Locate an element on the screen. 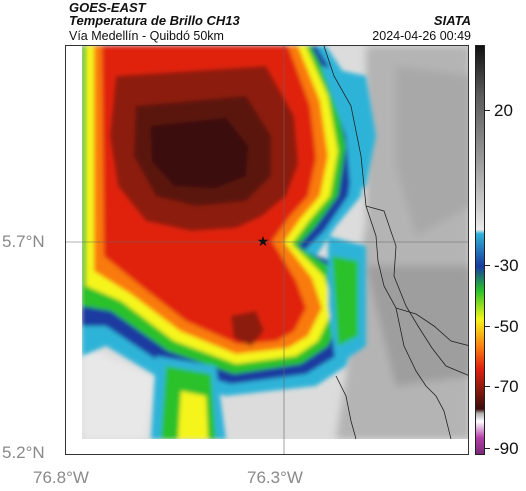 The width and height of the screenshot is (526, 491). region-label: Vía Medellín - Quibdó 50km is located at coordinates (146, 36).